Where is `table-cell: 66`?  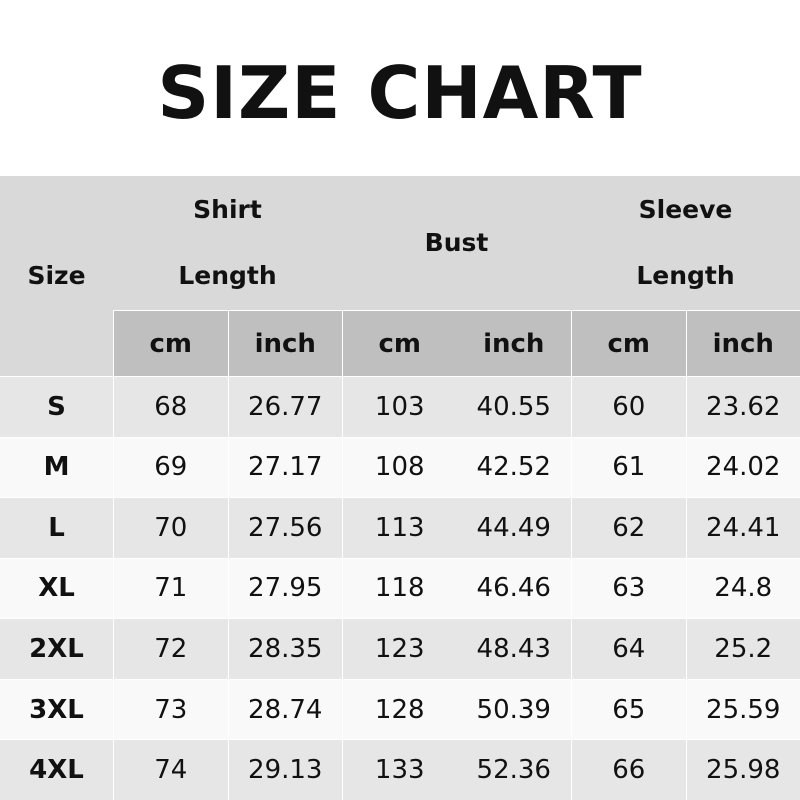
table-cell: 66 is located at coordinates (628, 769).